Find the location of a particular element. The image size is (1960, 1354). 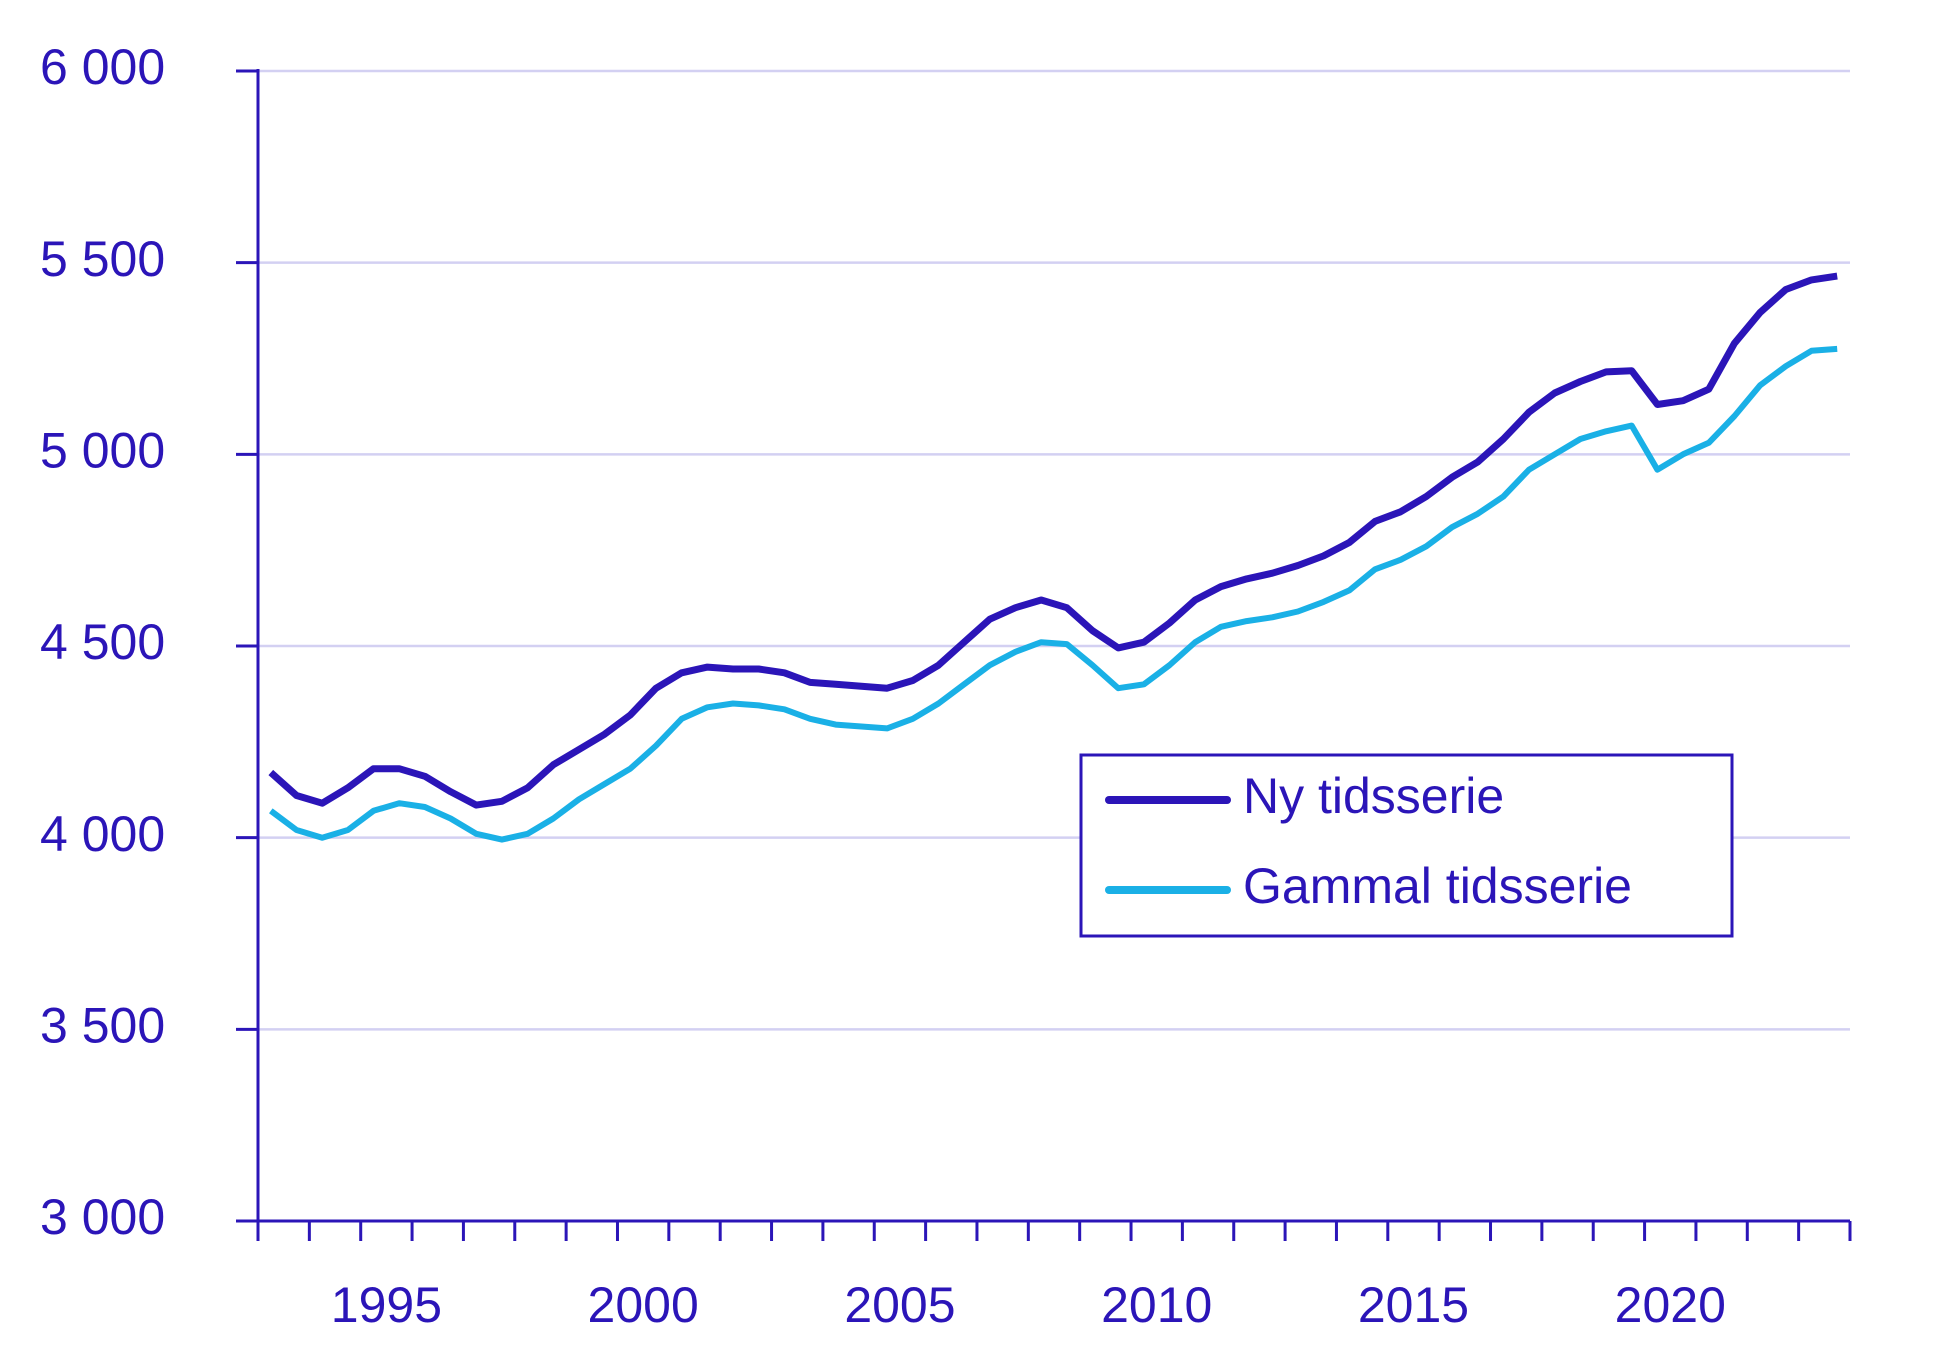

y-tick-label: 6 000 is located at coordinates (102, 67).